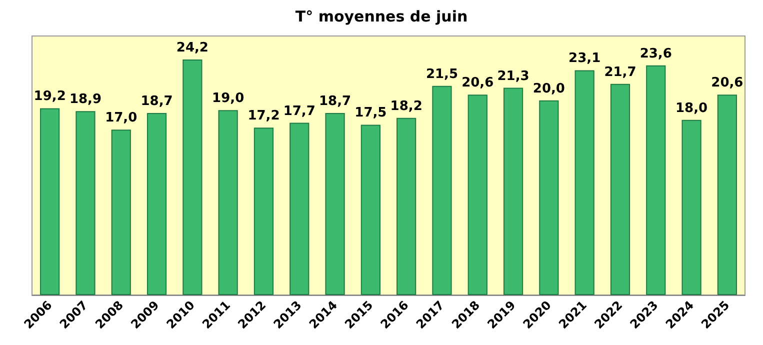 Image resolution: width=763 pixels, height=345 pixels. Describe the element at coordinates (513, 76) in the screenshot. I see `data-label: 21,3` at that location.